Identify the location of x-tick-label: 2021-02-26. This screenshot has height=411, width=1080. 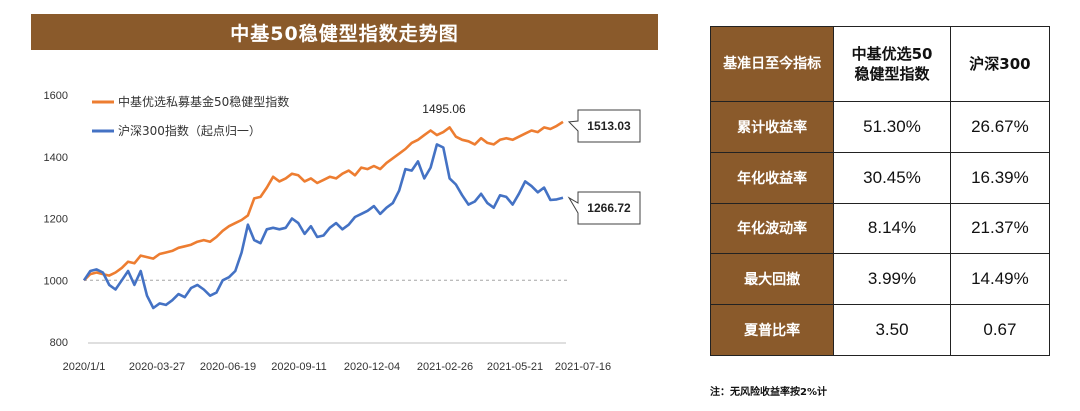
(445, 367).